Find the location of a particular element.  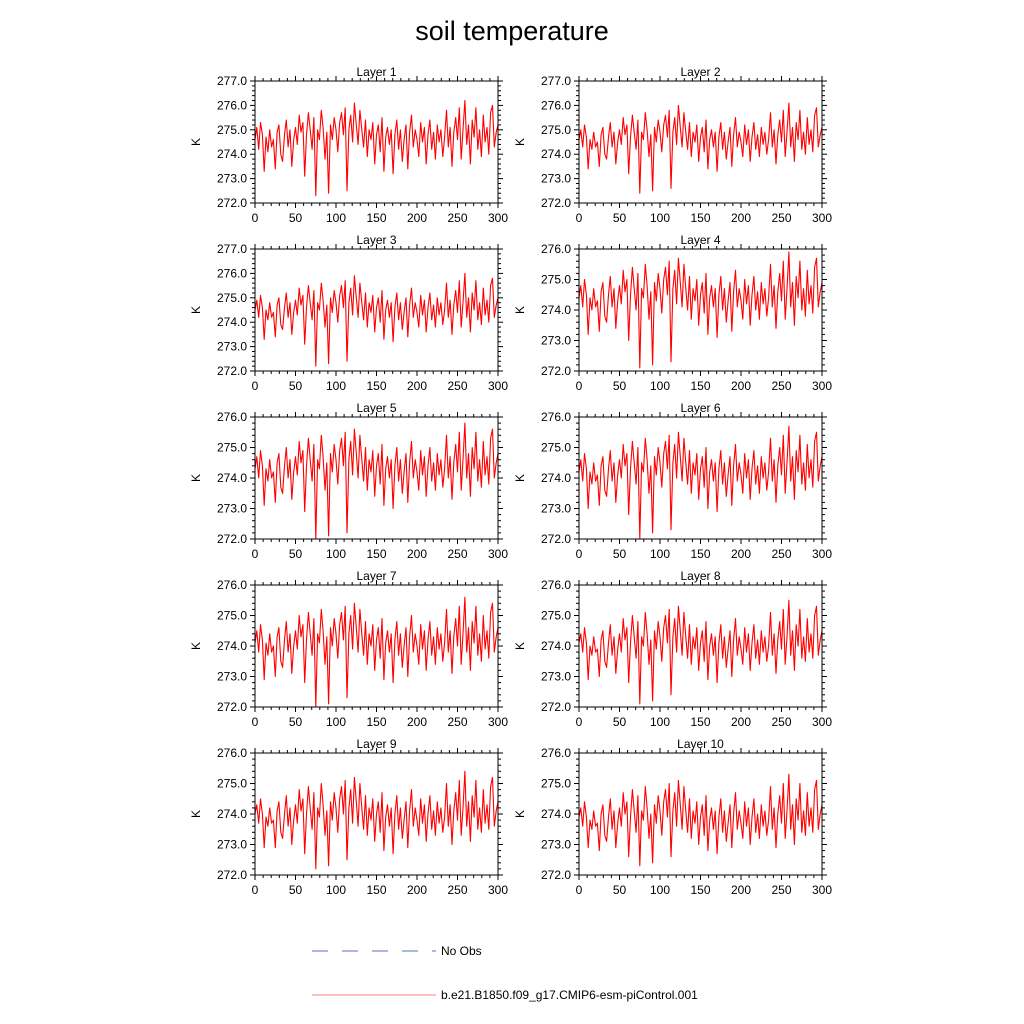

panel-10-xtick-label: 200 is located at coordinates (741, 890).